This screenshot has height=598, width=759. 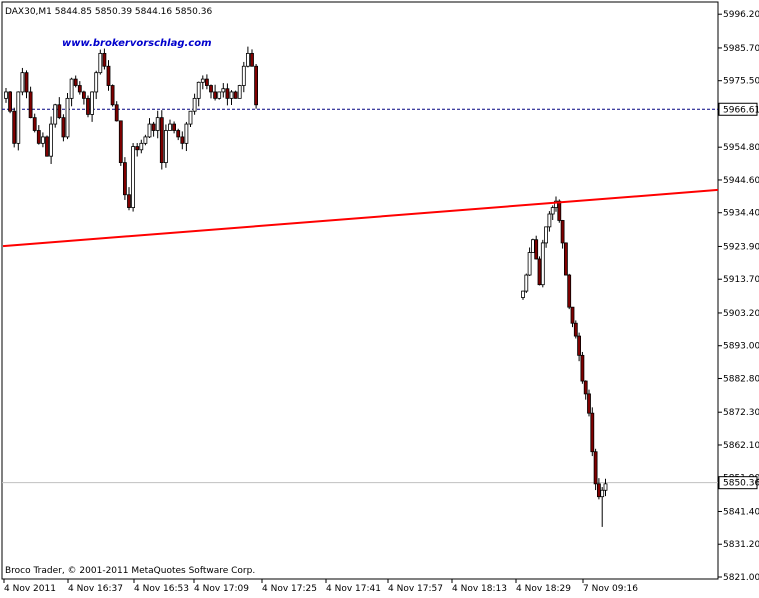 I want to click on time-tick-label: 4 Nov 16:53, so click(x=161, y=589).